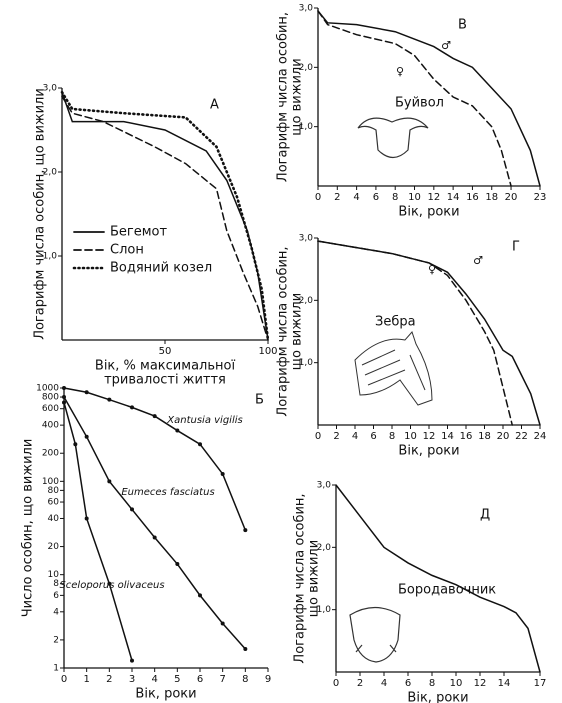 The width and height of the screenshot is (562, 703). Describe the element at coordinates (447, 590) in the screenshot. I see `animal-label: Бородавочник` at that location.